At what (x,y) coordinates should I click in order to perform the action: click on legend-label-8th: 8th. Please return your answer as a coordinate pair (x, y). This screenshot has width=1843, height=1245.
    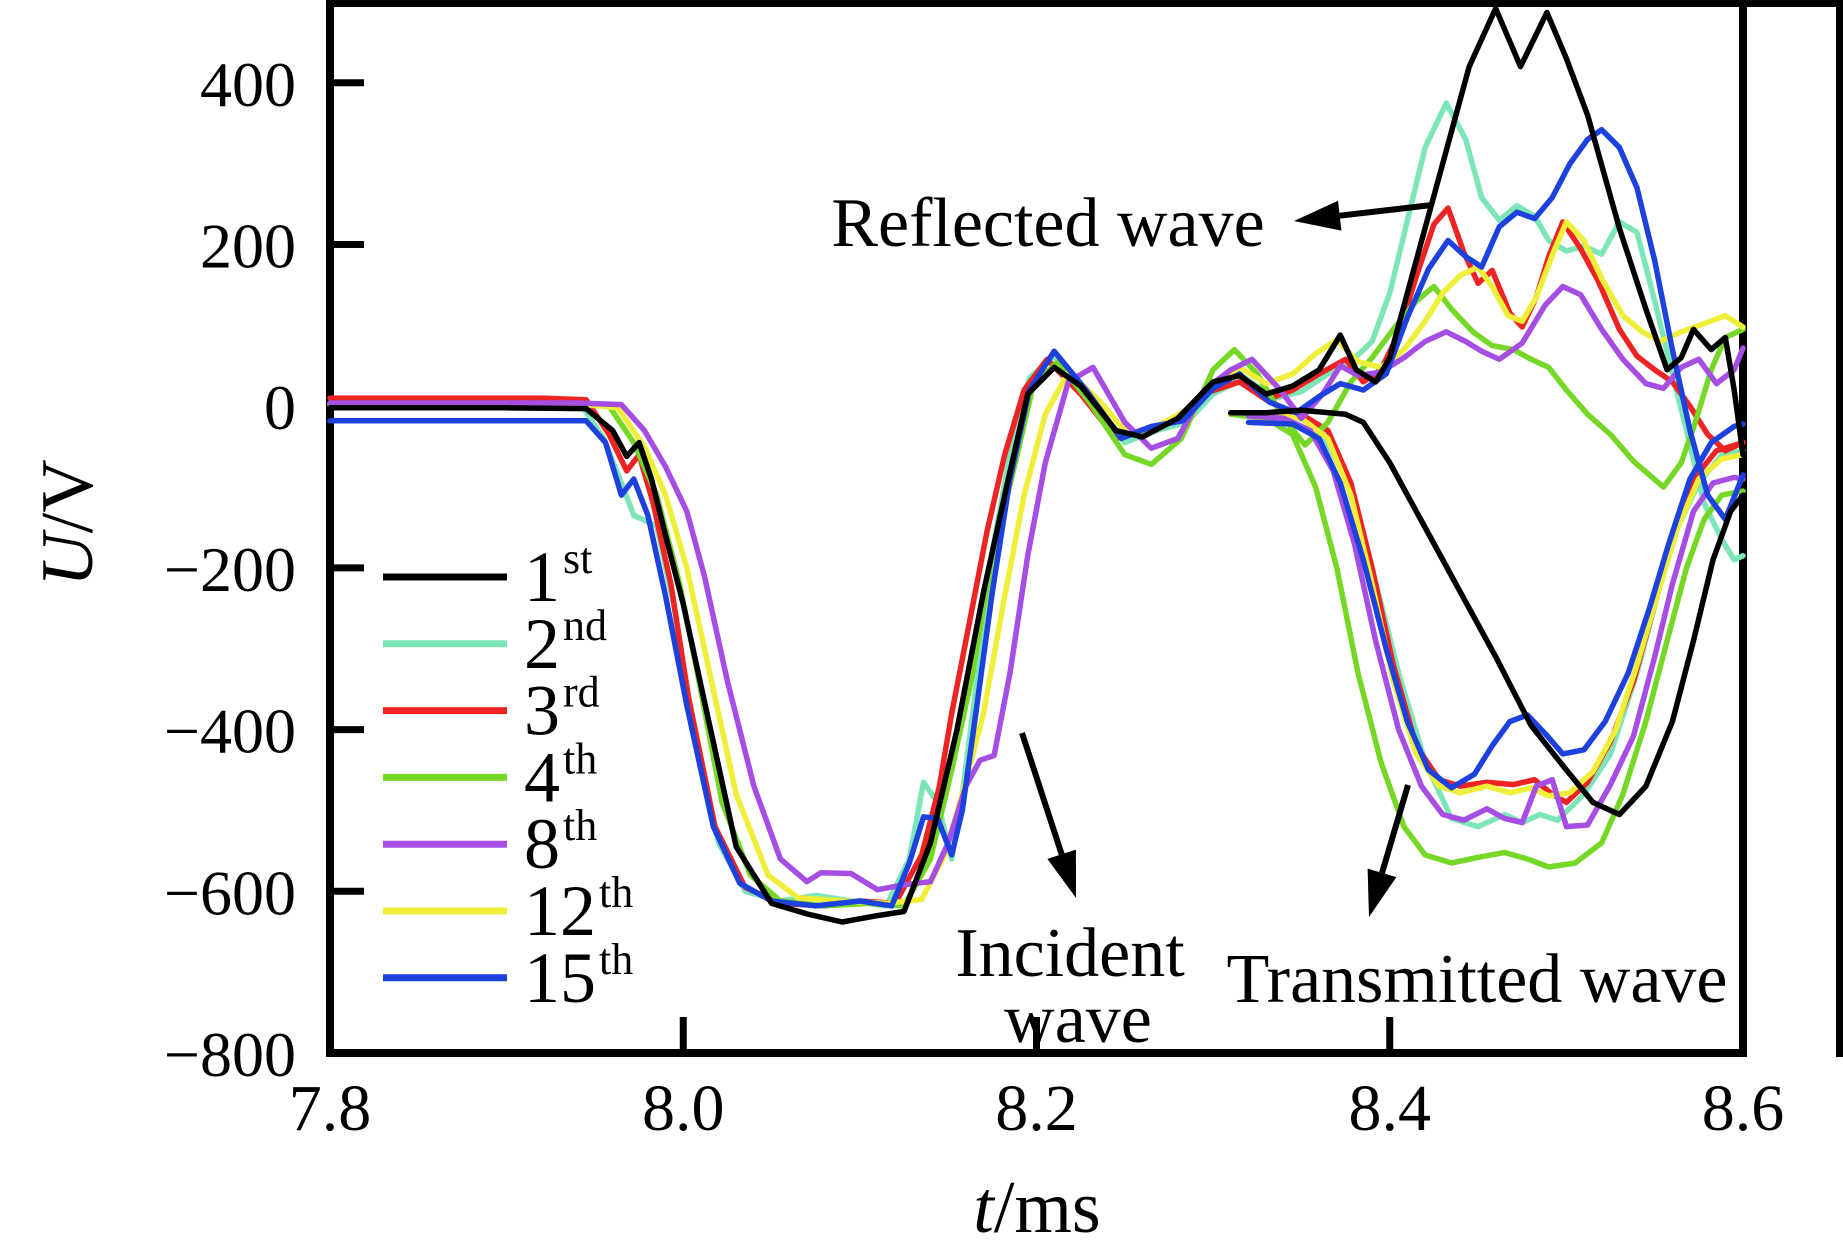
    Looking at the image, I should click on (560, 842).